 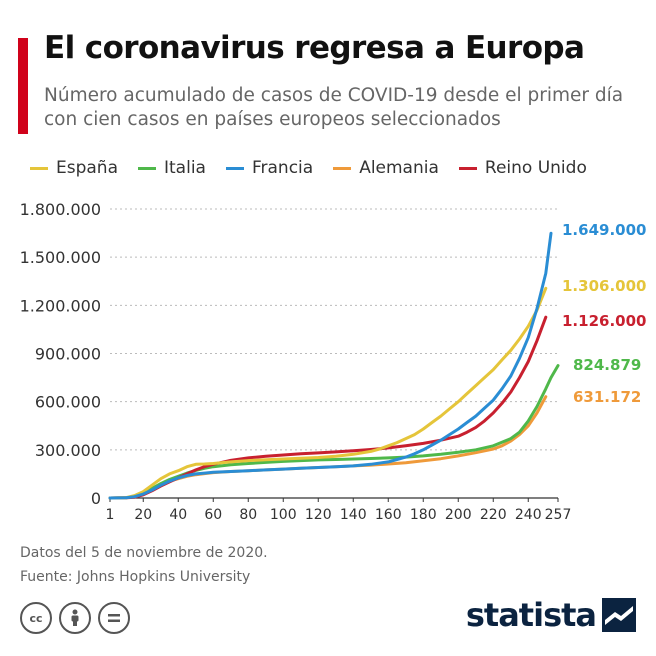 What do you see at coordinates (68, 354) in the screenshot?
I see `y-tick-label: 900.000` at bounding box center [68, 354].